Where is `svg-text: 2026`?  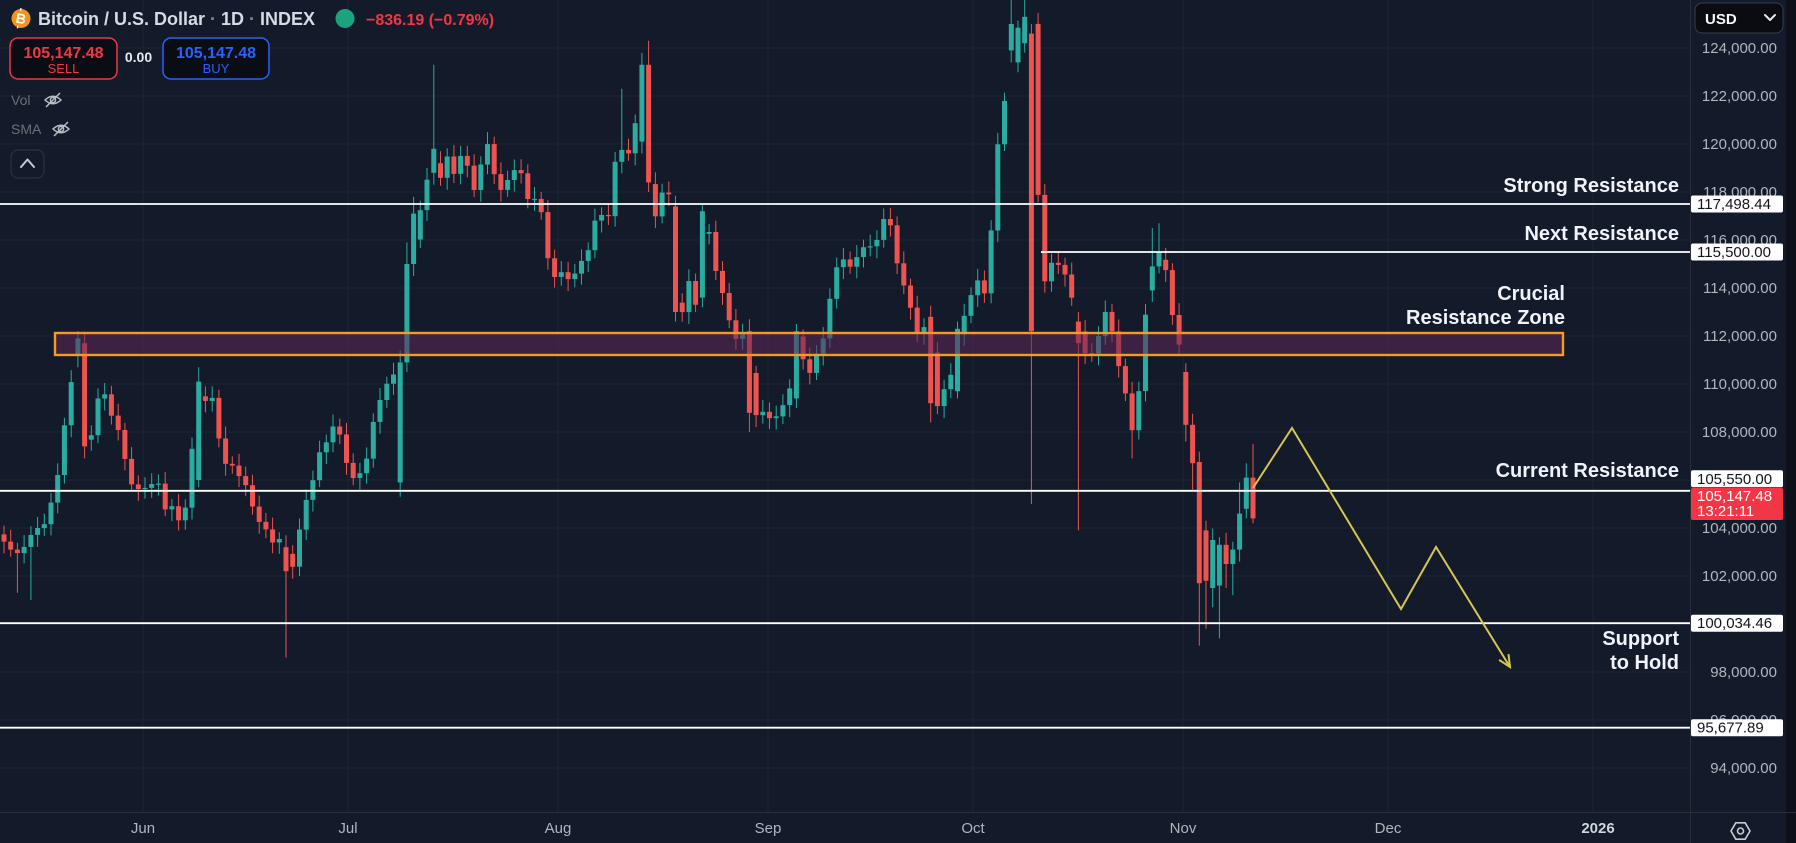 svg-text: 2026 is located at coordinates (1597, 828).